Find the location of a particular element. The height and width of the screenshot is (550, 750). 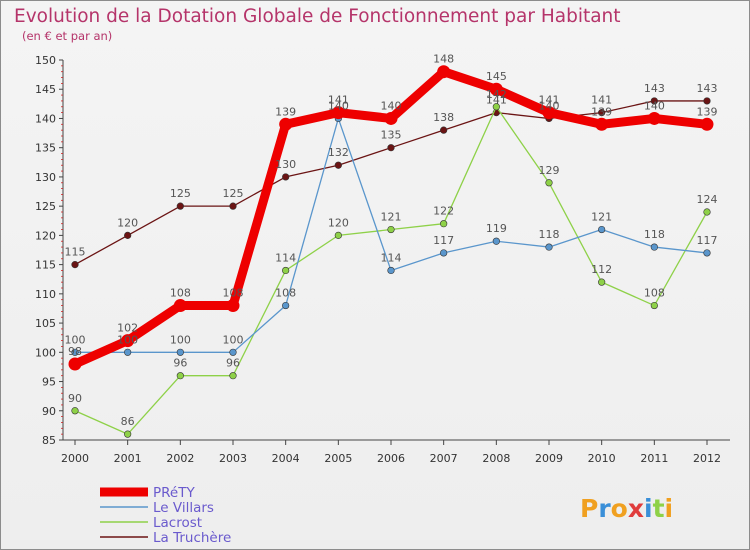

x-tick-label: 2005 is located at coordinates (338, 458).